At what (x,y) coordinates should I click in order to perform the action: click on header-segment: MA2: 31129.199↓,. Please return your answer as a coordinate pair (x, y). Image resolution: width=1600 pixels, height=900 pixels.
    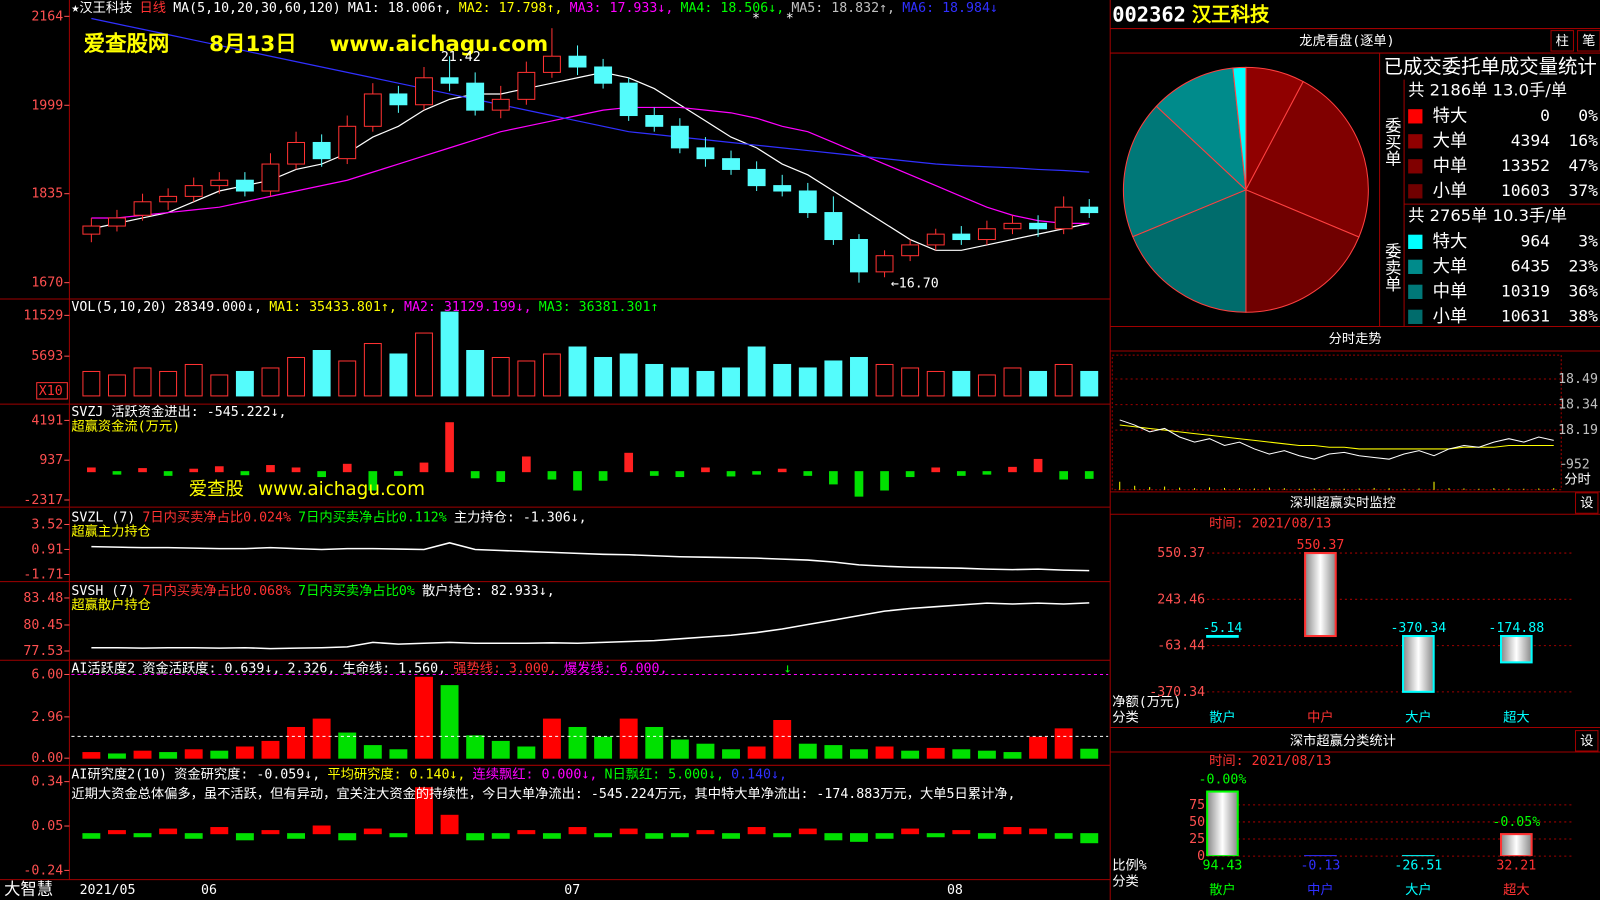
    Looking at the image, I should click on (468, 307).